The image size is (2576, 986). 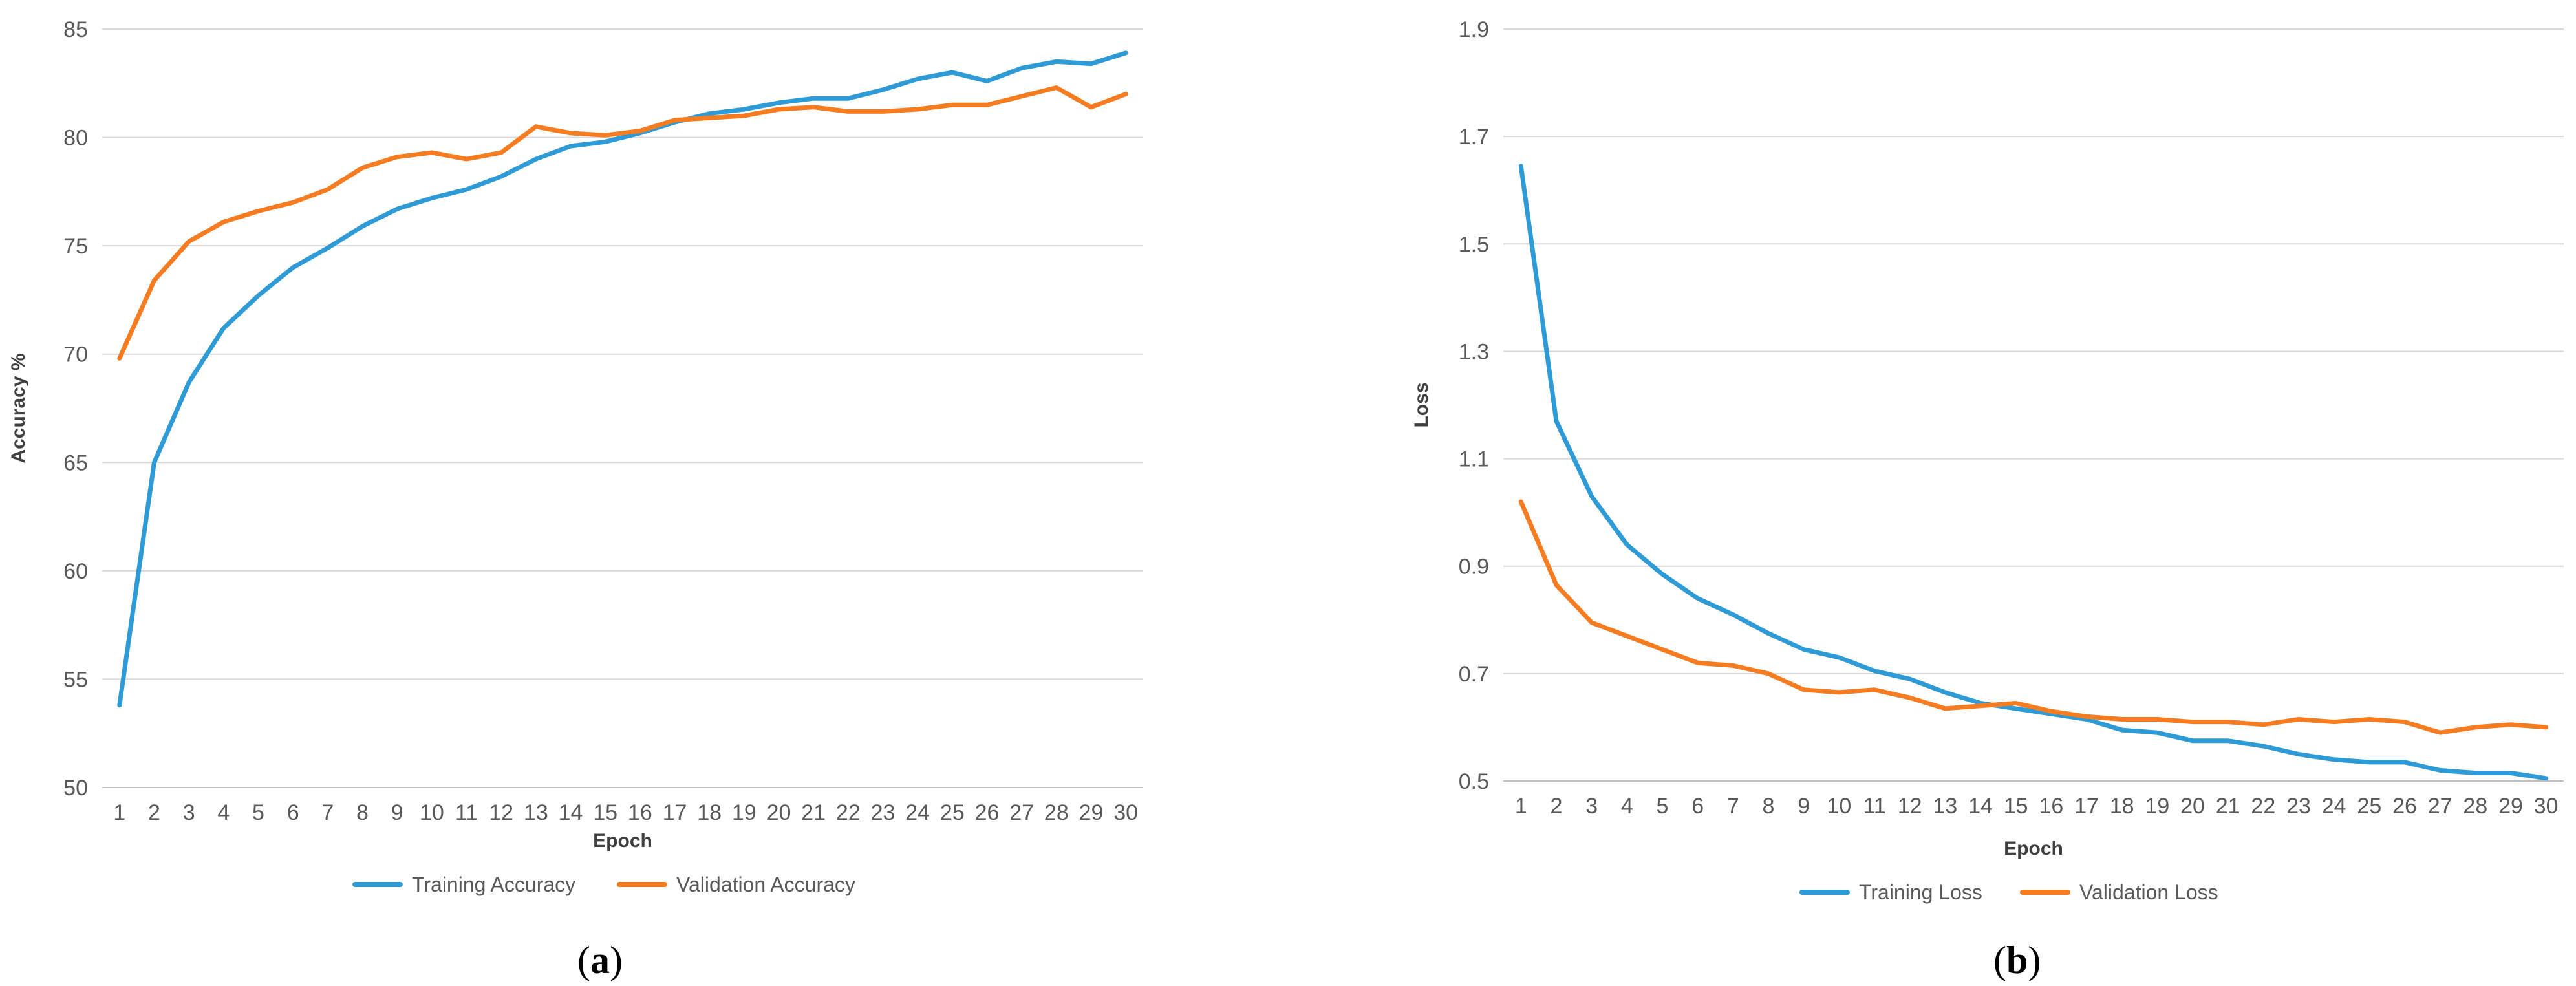 What do you see at coordinates (2017, 960) in the screenshot?
I see `panel-caption: (b)` at bounding box center [2017, 960].